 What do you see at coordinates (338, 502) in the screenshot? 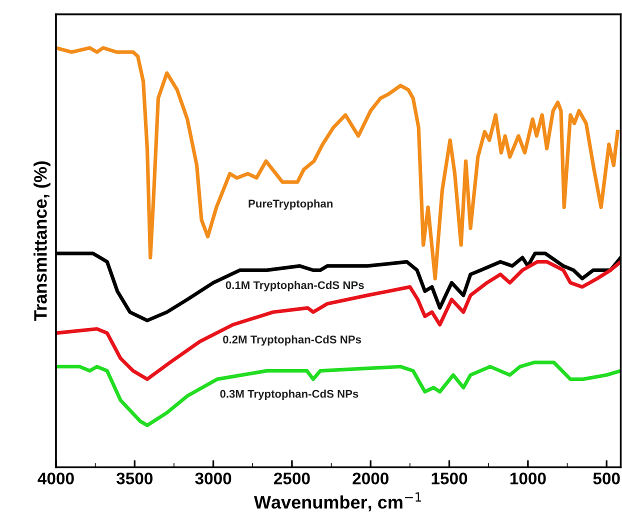
I see `x-axis-title: Wavenumber, cm$^{−1}$` at bounding box center [338, 502].